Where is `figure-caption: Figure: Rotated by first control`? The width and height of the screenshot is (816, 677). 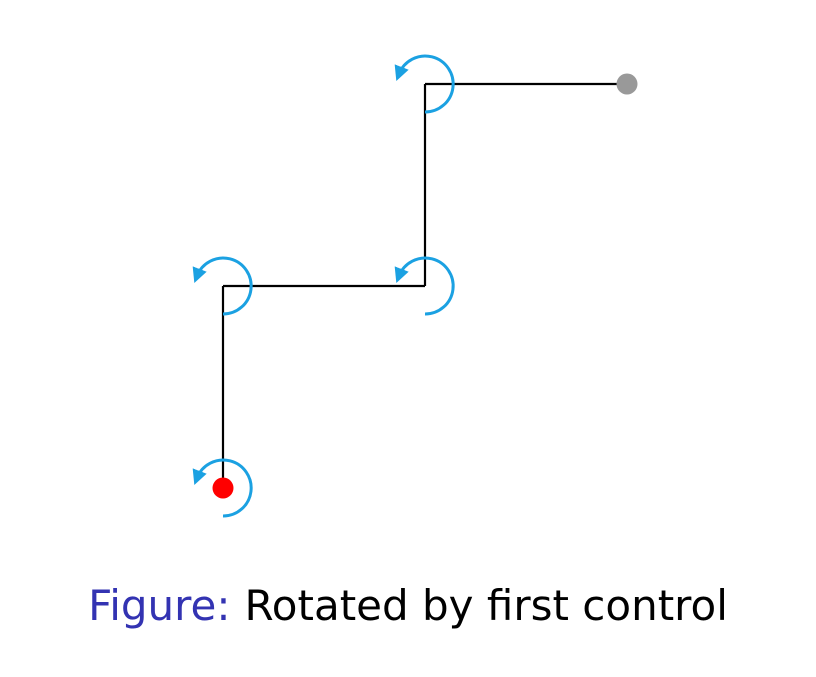
figure-caption: Figure: Rotated by first control is located at coordinates (408, 606).